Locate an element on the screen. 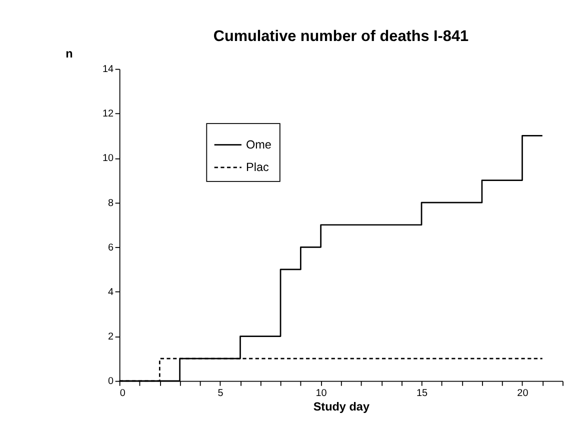  x-tick-label: 0 is located at coordinates (123, 393).